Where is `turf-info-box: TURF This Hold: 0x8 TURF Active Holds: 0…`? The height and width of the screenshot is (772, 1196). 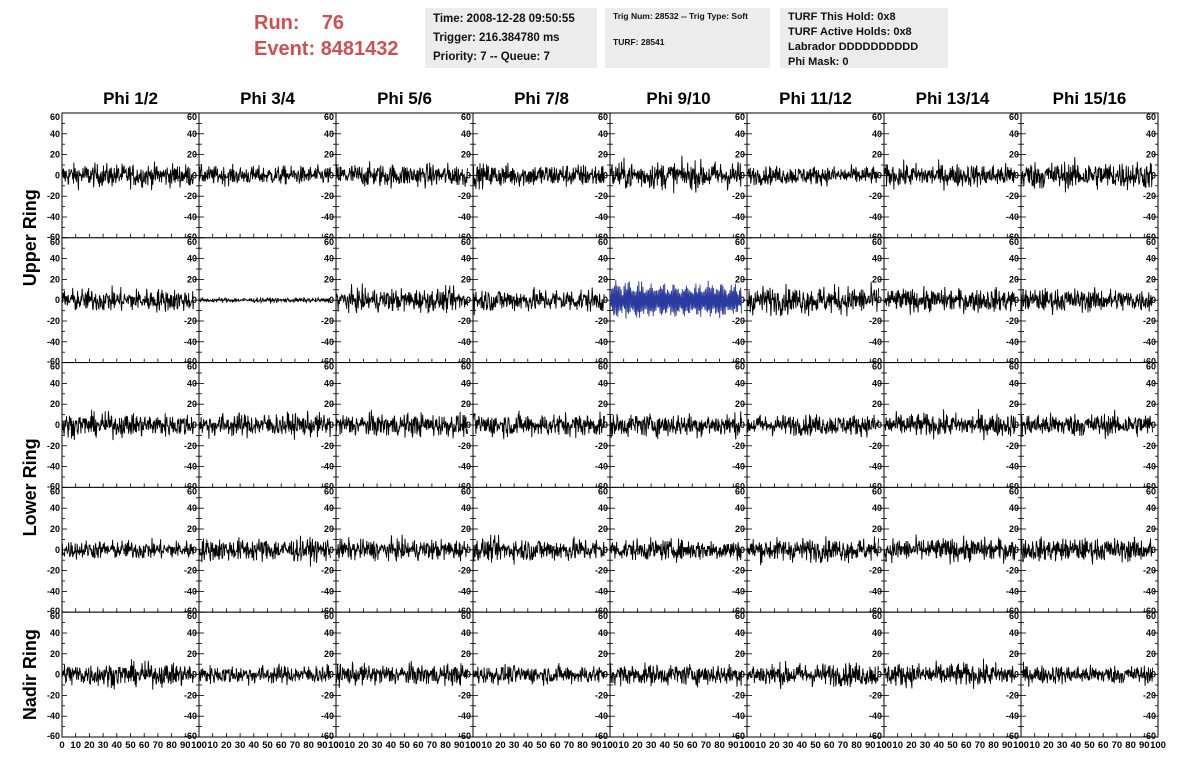
turf-info-box: TURF This Hold: 0x8 TURF Active Holds: 0… is located at coordinates (864, 38).